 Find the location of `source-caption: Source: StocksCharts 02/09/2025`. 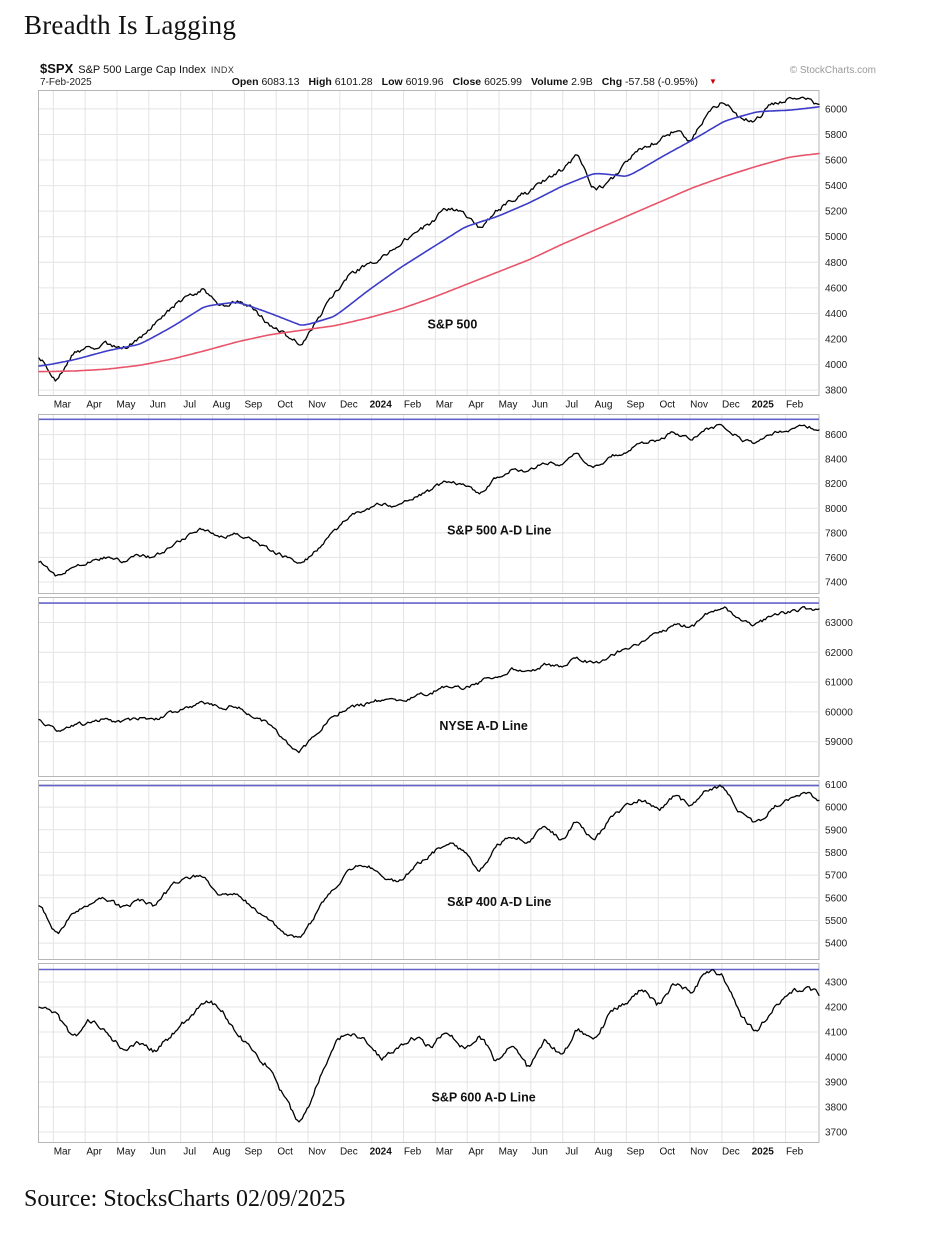

source-caption: Source: StocksCharts 02/09/2025 is located at coordinates (185, 1199).